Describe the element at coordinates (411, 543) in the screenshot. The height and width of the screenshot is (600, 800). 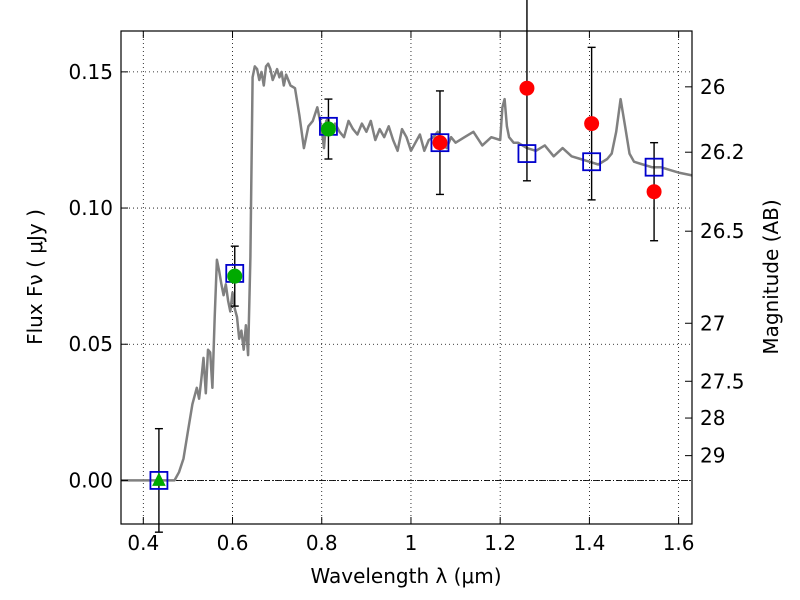
I see `x-tick-label: 1` at that location.